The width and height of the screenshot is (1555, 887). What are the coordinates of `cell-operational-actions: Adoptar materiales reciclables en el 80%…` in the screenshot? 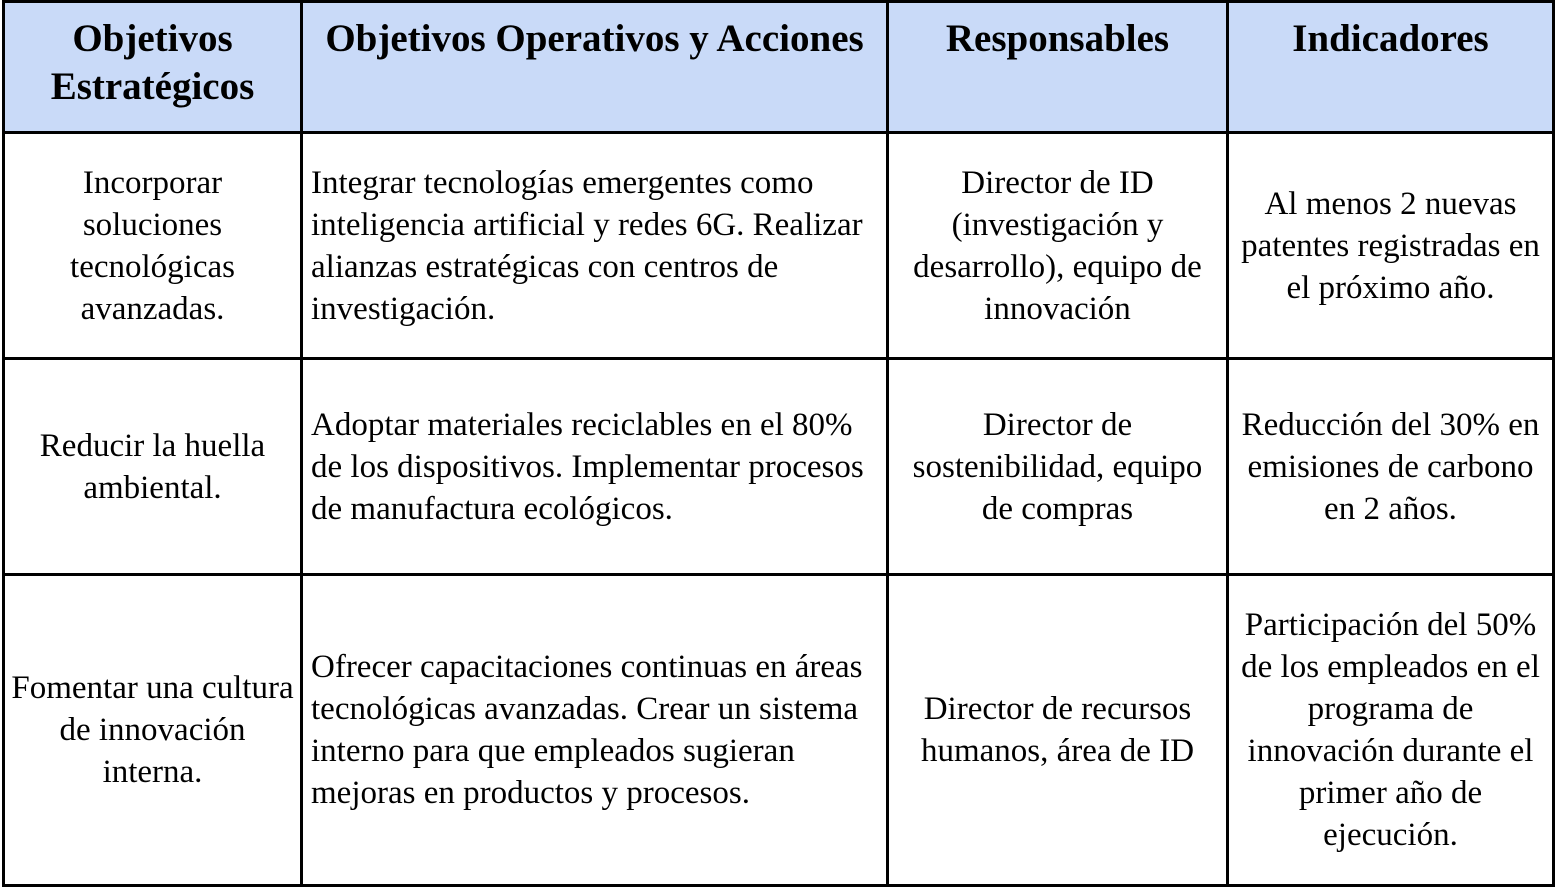 It's located at (594, 466).